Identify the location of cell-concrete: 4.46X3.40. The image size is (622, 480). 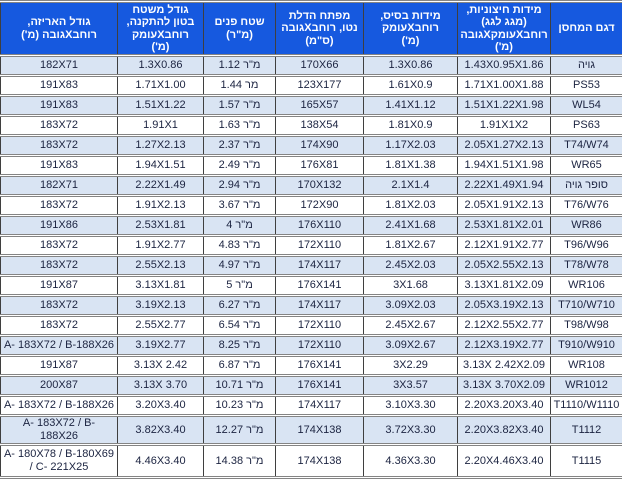
(160, 461).